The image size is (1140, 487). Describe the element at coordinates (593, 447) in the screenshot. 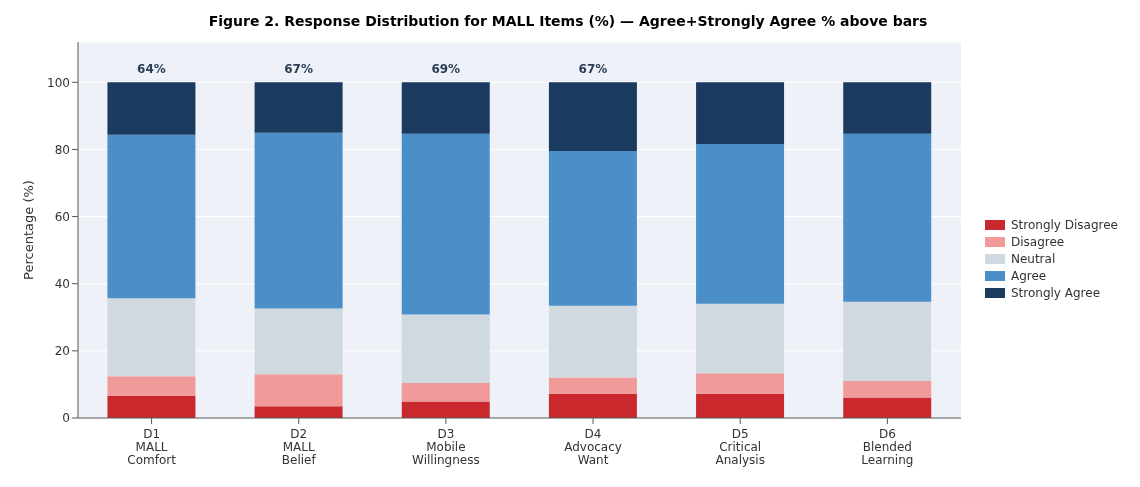

I see `x-tick-label: D4 Advocacy Want` at that location.